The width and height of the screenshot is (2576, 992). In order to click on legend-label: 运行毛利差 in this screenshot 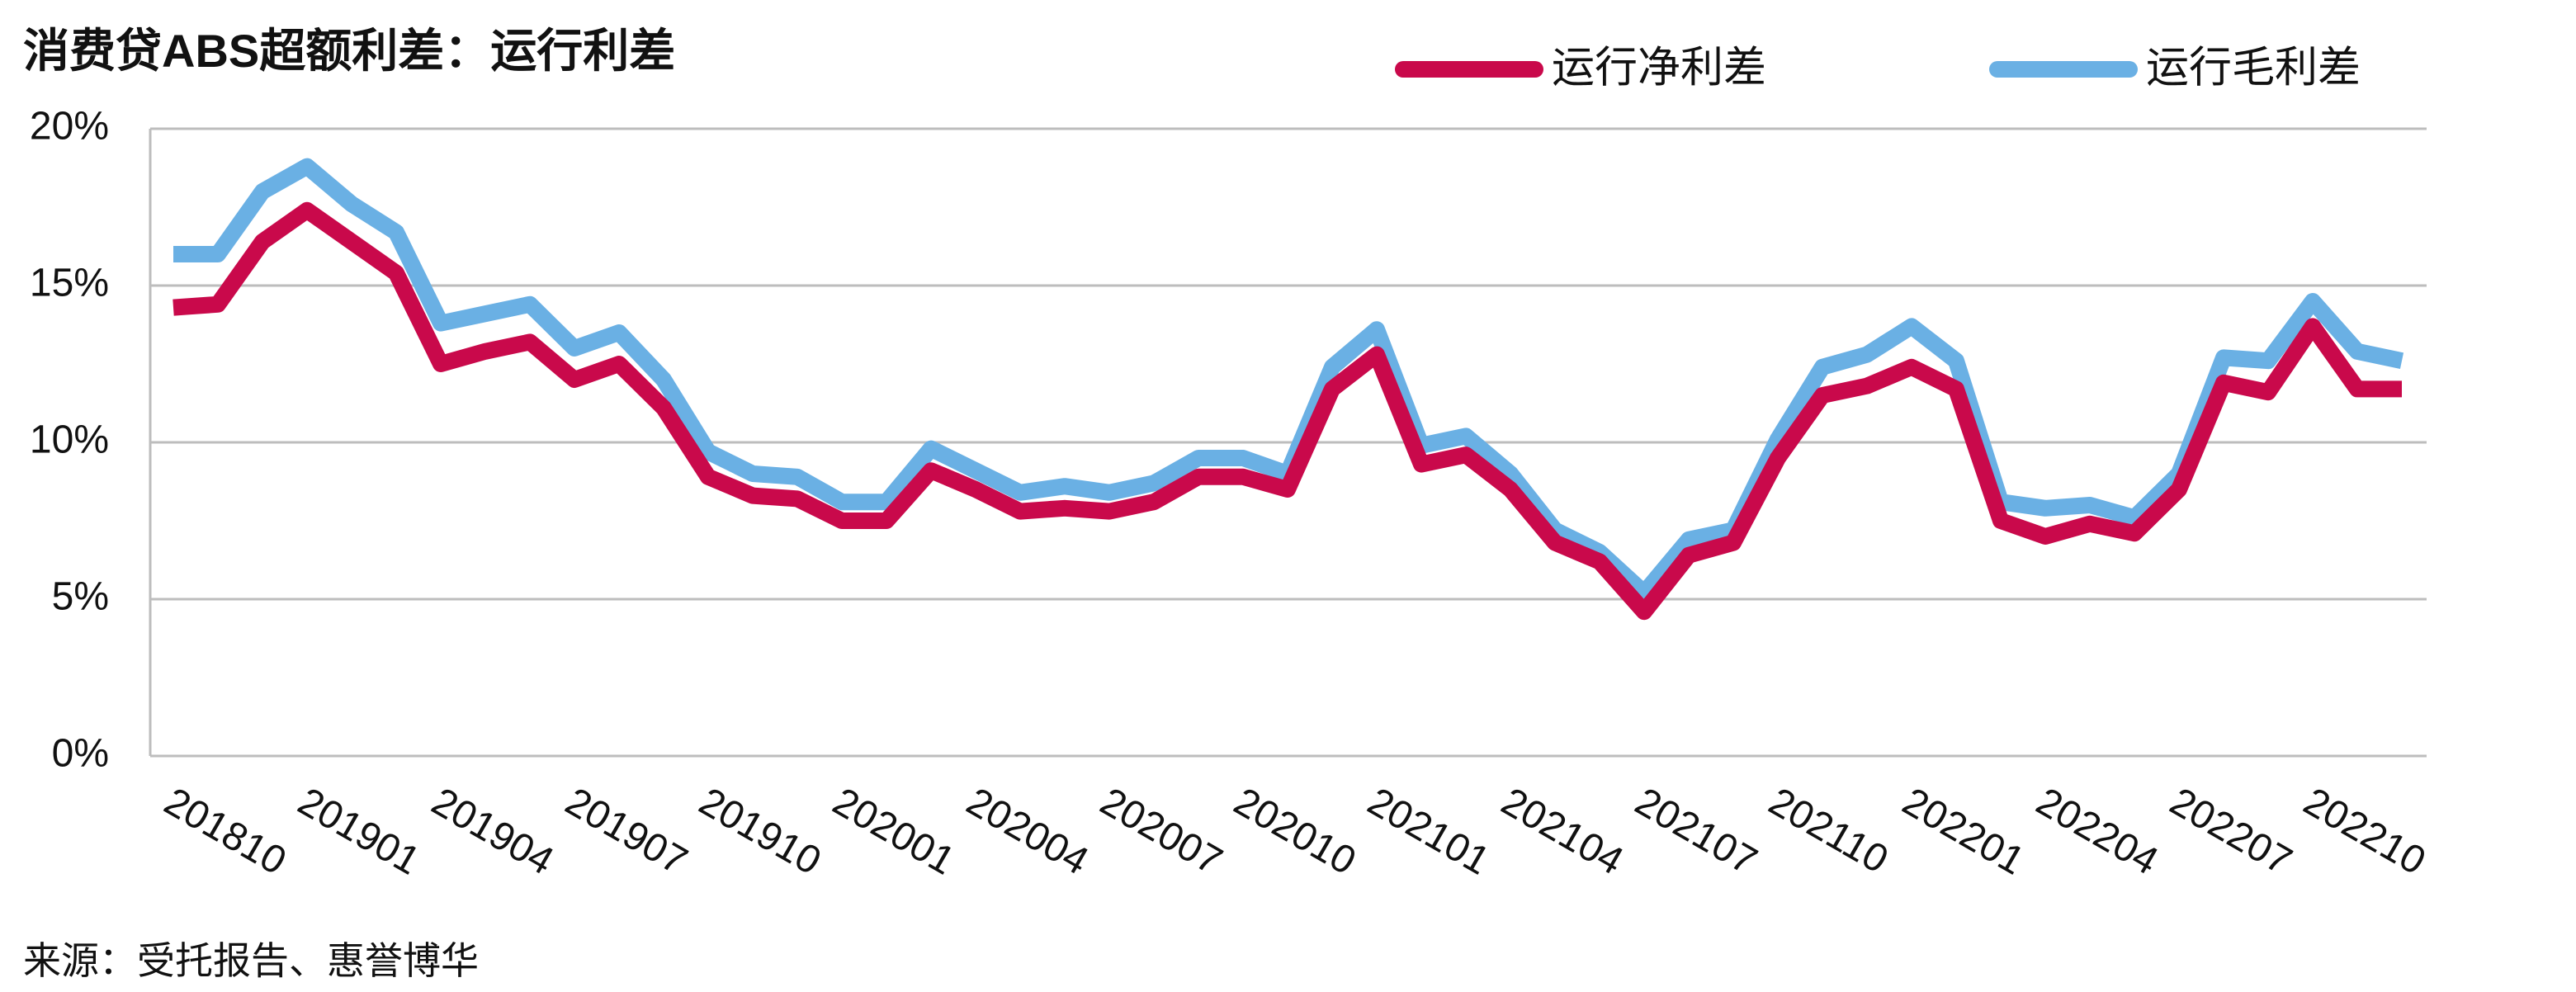, I will do `click(2253, 68)`.